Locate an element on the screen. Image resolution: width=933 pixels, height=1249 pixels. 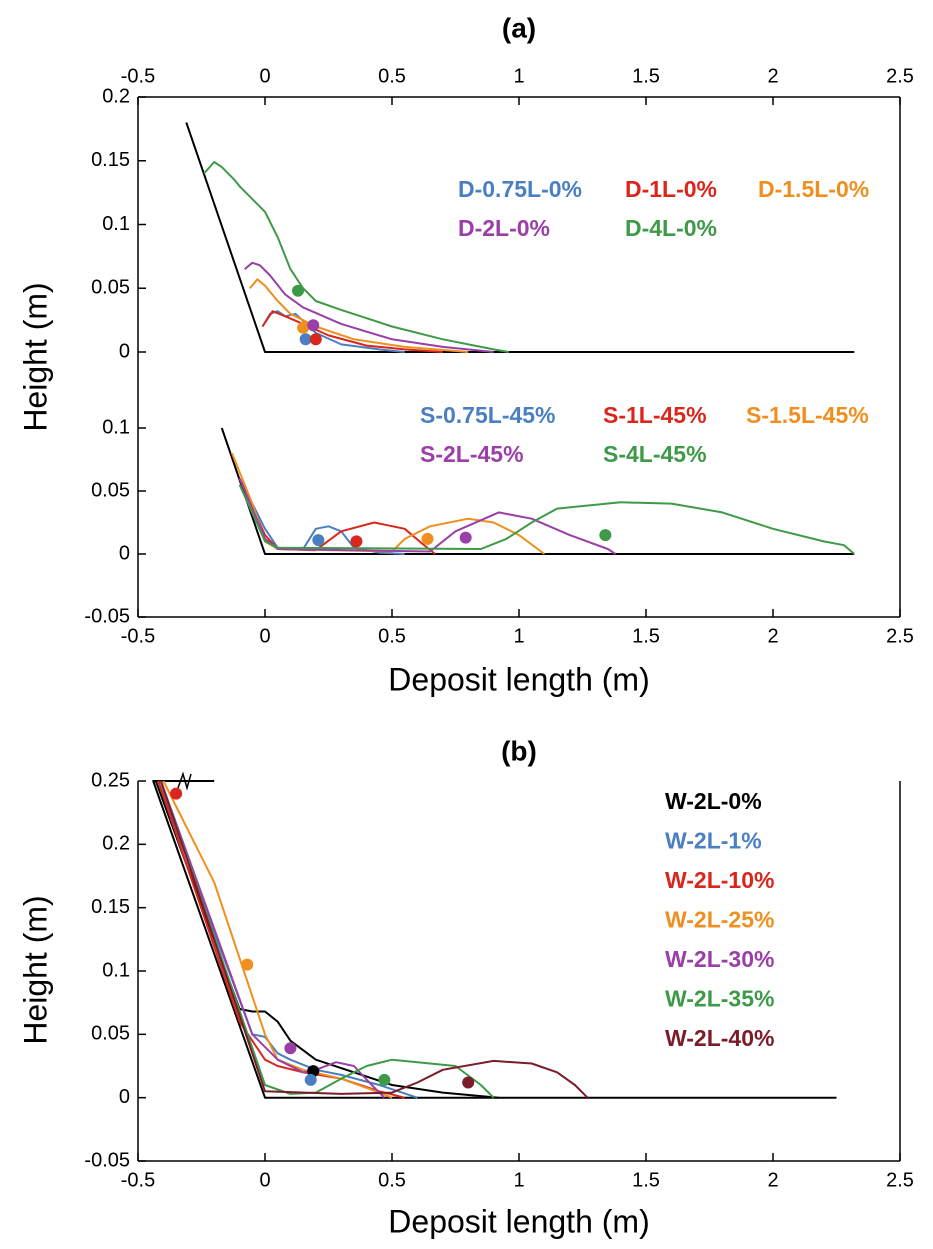
legend-label: W-2L-35% is located at coordinates (719, 999).